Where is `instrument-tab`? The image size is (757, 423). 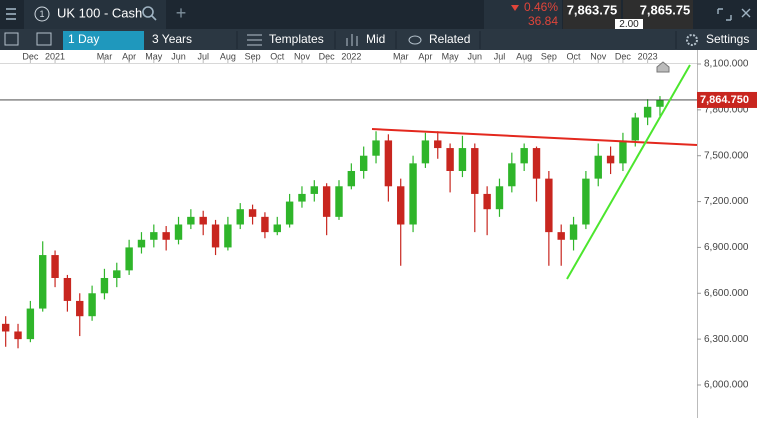 instrument-tab is located at coordinates (95, 14).